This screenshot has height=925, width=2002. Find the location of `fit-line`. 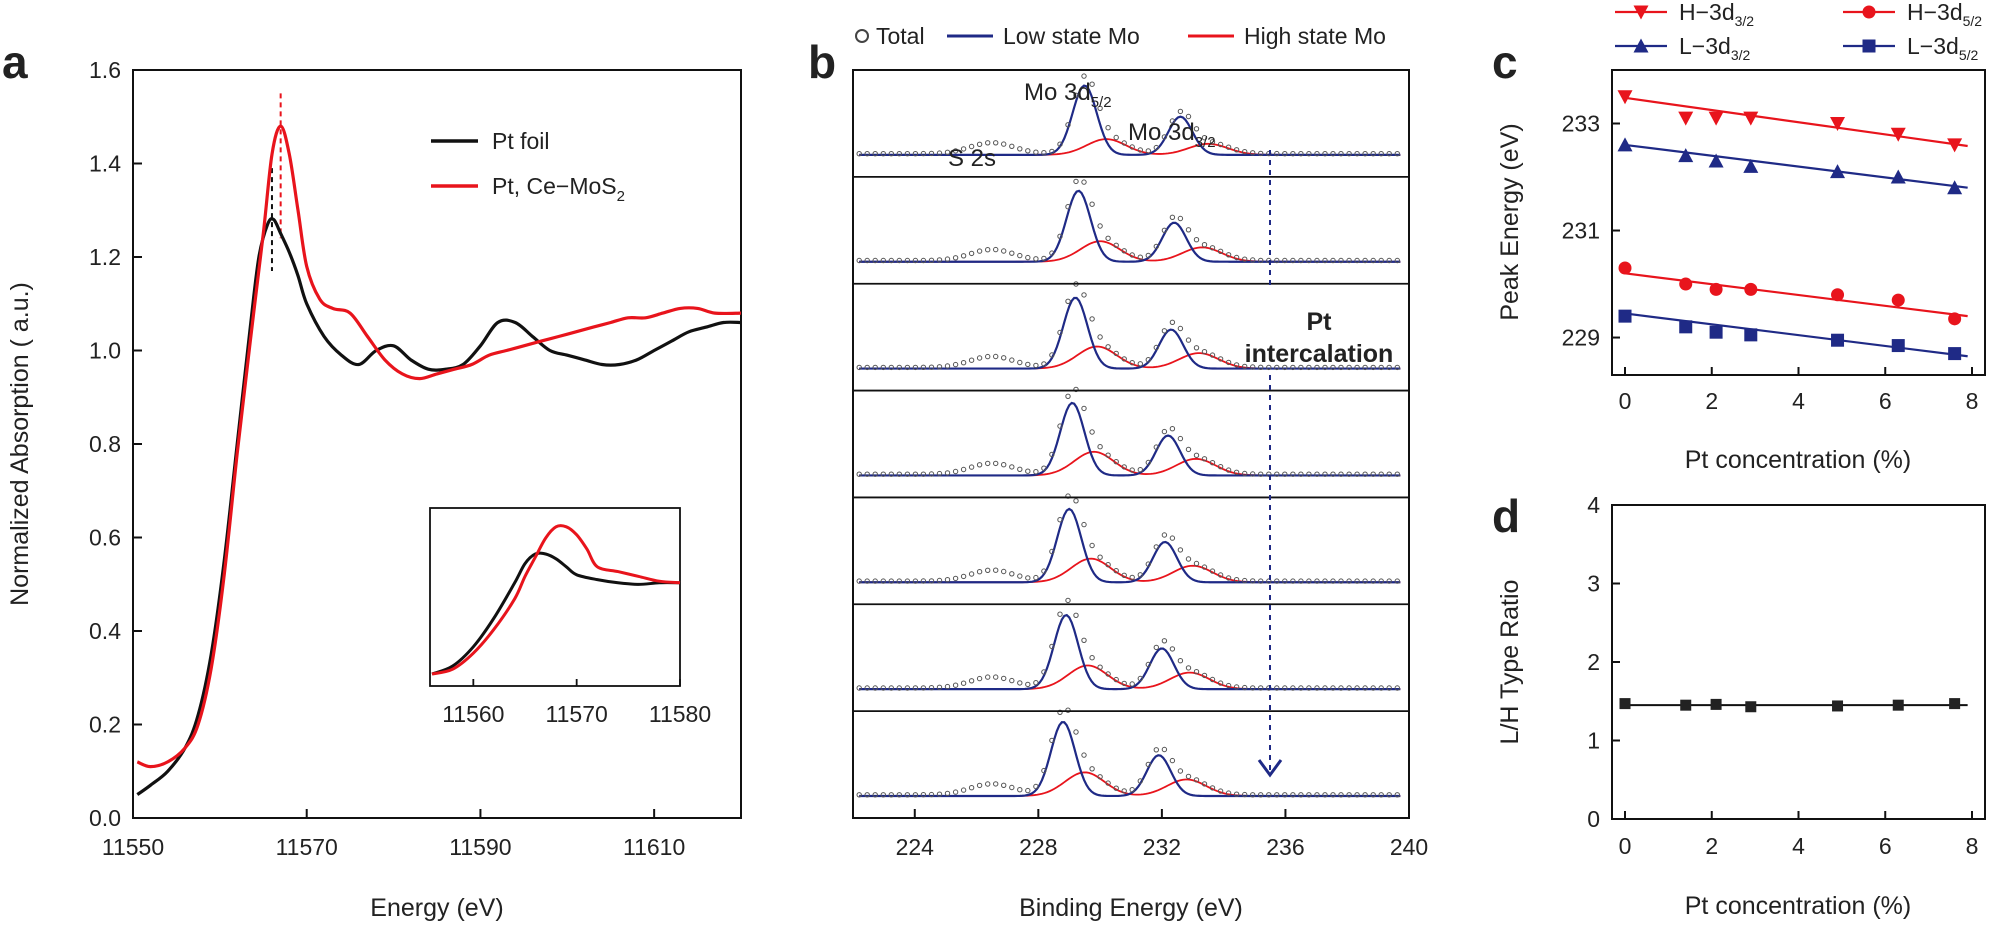

fit-line is located at coordinates (1796, 166).